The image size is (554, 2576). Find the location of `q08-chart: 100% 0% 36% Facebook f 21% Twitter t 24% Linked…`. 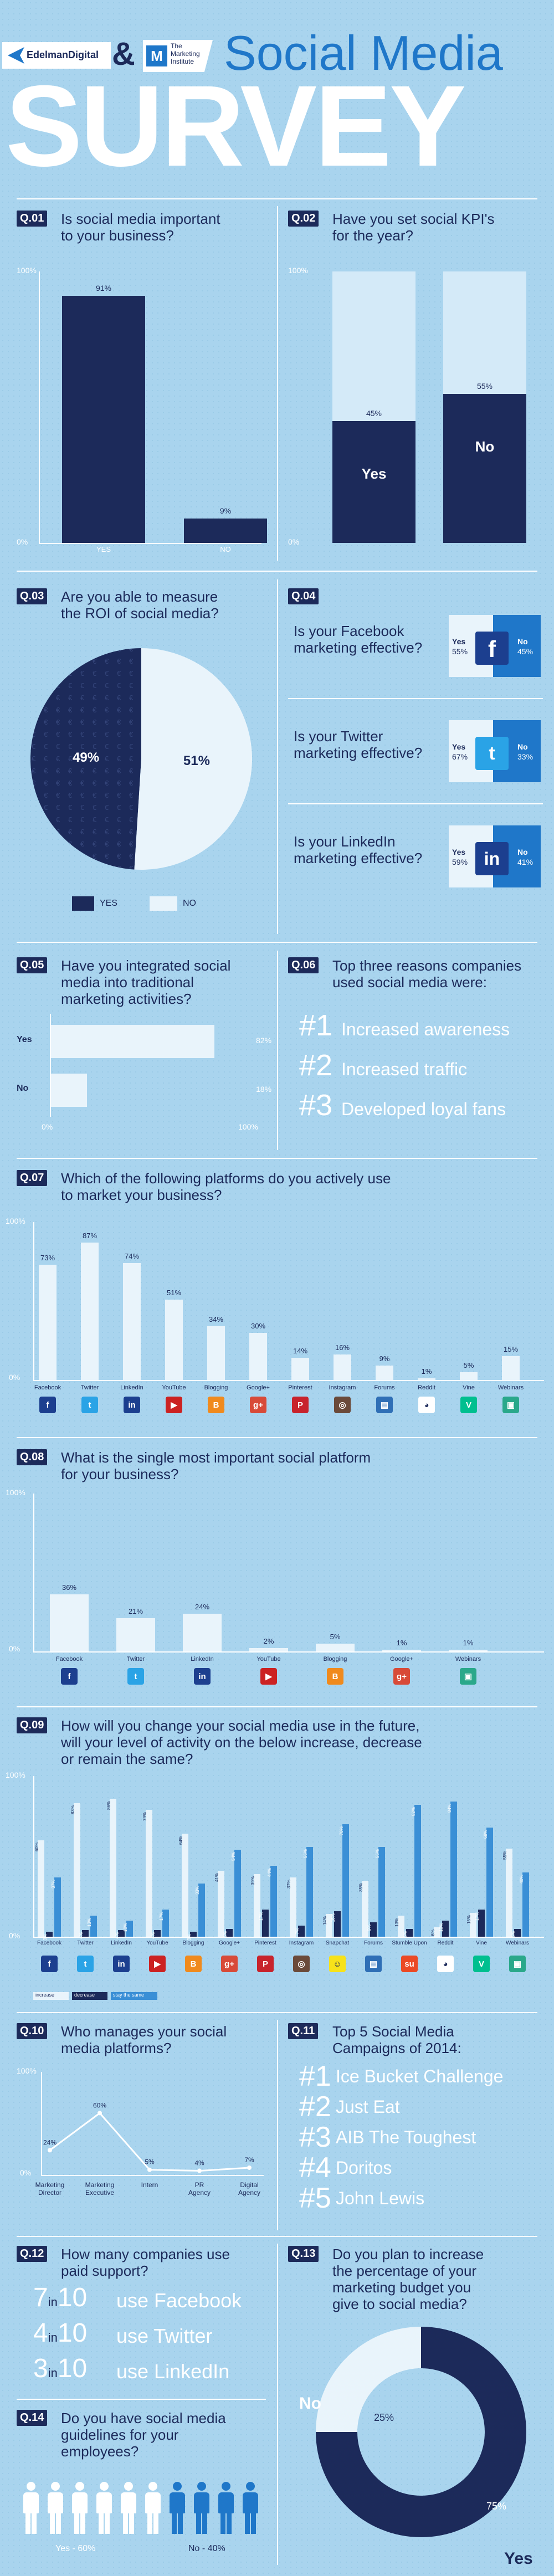

q08-chart: 100% 0% 36% Facebook f 21% Twitter t 24% Linked… is located at coordinates (277, 1593).